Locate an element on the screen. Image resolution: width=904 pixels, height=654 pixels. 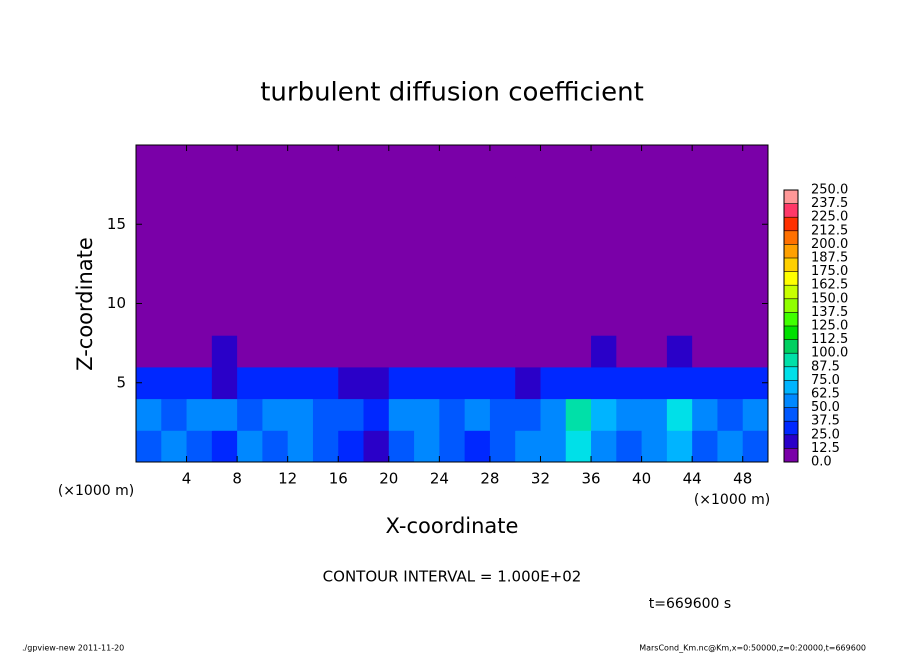
x-tick-label: 36 is located at coordinates (590, 479).